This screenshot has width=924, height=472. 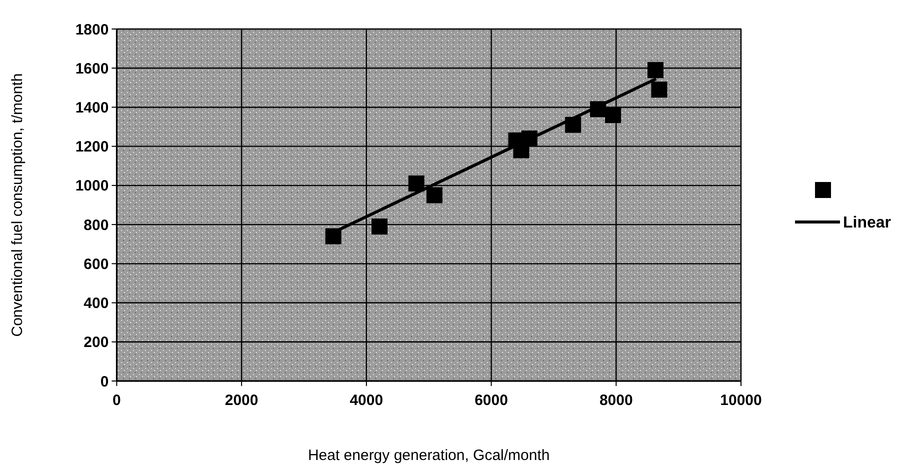 I want to click on y-tick-label: 0, so click(x=104, y=381).